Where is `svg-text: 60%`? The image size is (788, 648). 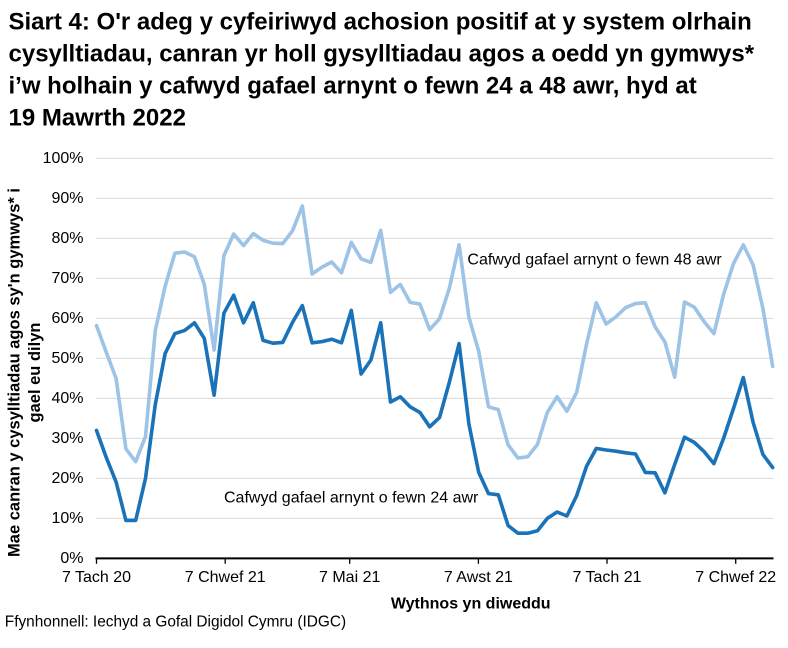 svg-text: 60% is located at coordinates (67, 318).